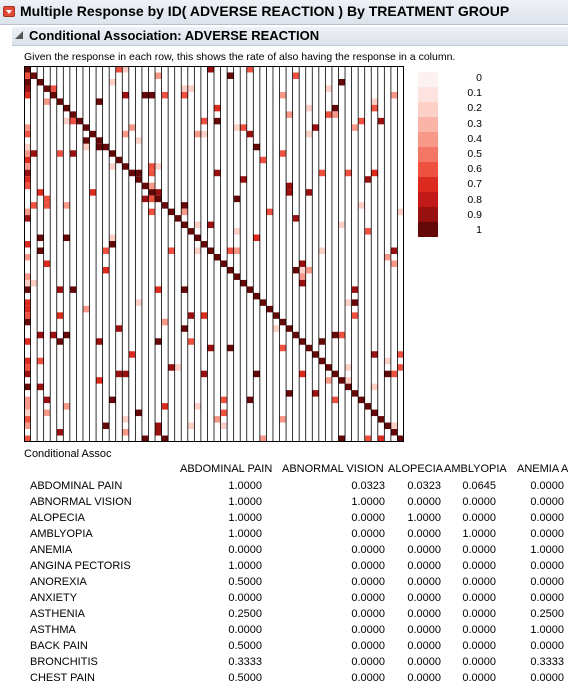 The image size is (568, 687). I want to click on table-title: Conditional Assoc, so click(68, 454).